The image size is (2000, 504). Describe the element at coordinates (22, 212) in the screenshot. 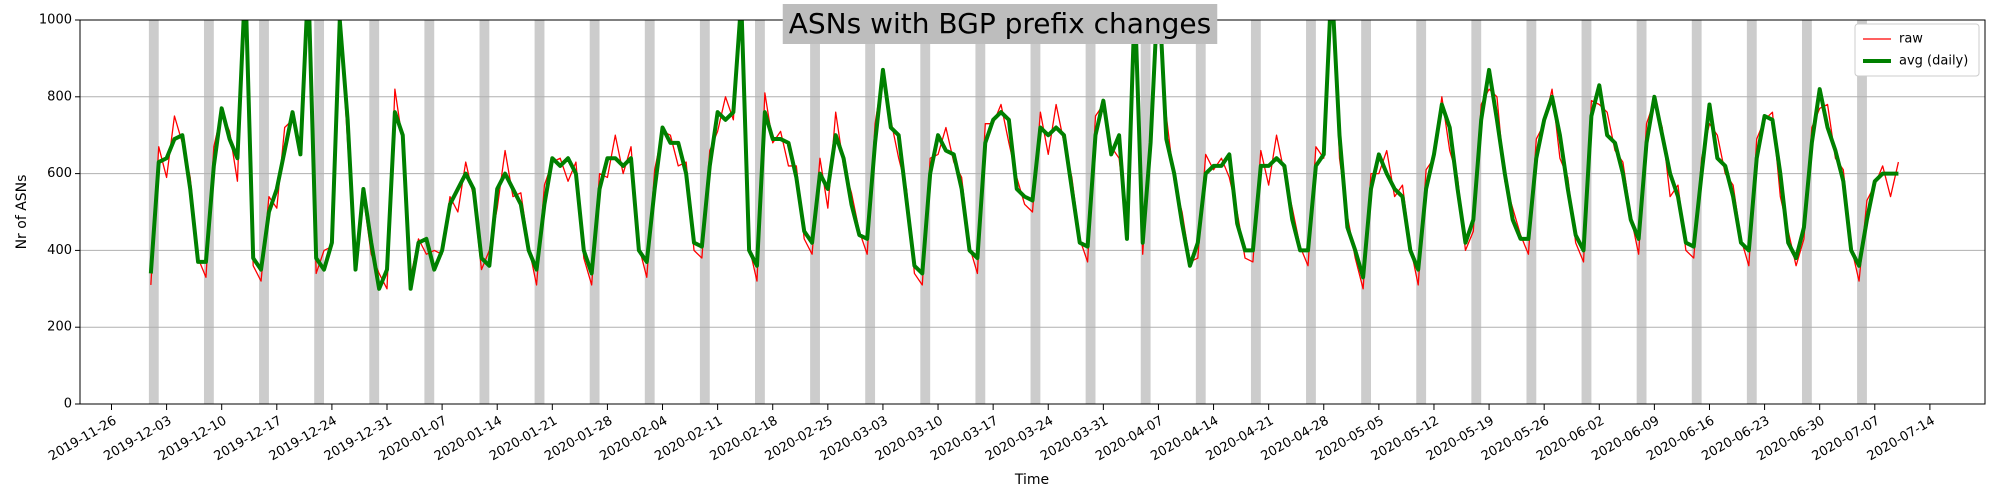

I see `y-axis-label: Nr of ASNs` at that location.